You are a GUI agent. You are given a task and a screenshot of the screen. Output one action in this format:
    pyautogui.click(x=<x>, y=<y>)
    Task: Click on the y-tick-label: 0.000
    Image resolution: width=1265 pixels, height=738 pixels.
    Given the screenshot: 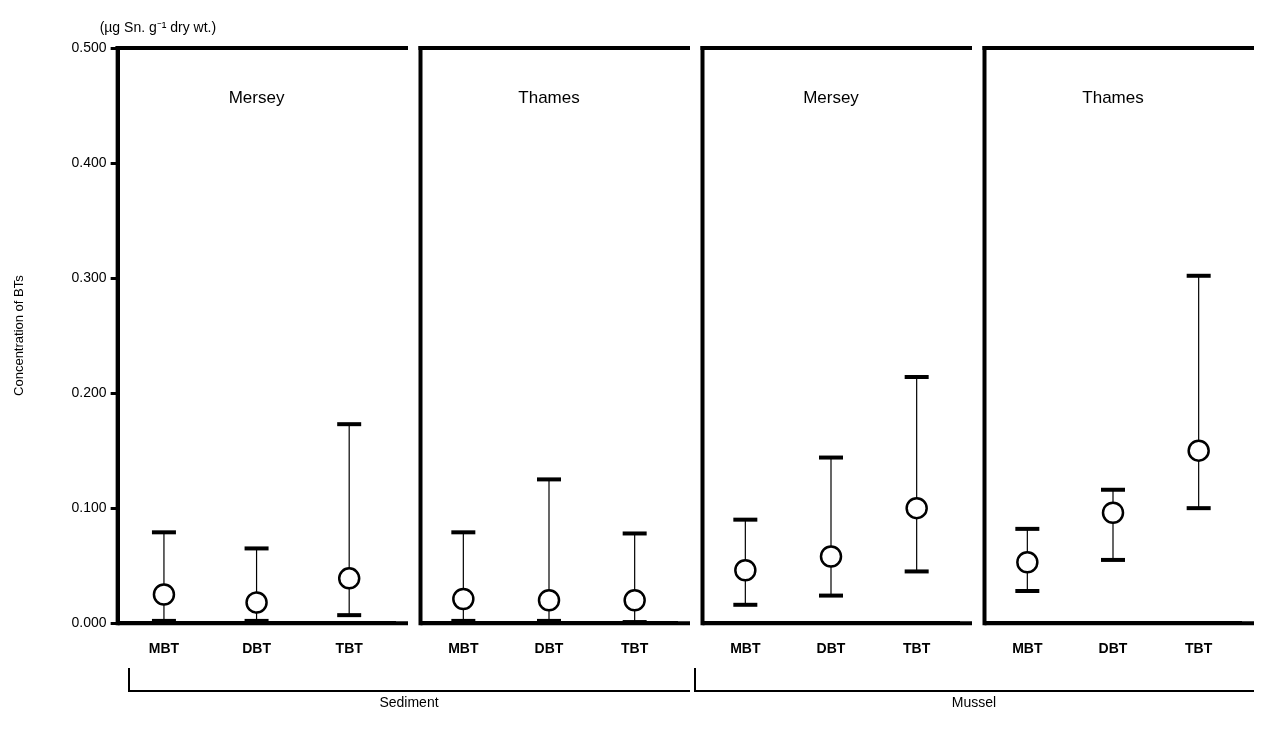 What is the action you would take?
    pyautogui.click(x=89, y=622)
    